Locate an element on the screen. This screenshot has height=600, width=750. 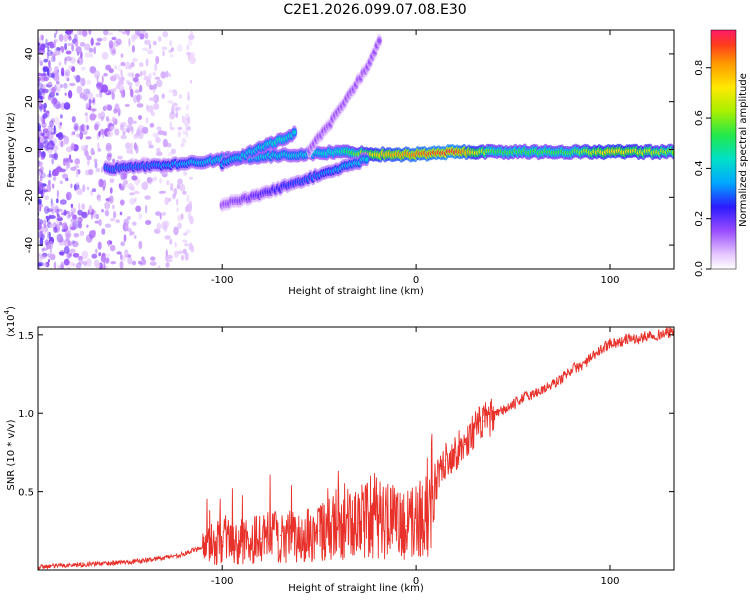
colorbar-tick-label: 0.4 is located at coordinates (699, 168).